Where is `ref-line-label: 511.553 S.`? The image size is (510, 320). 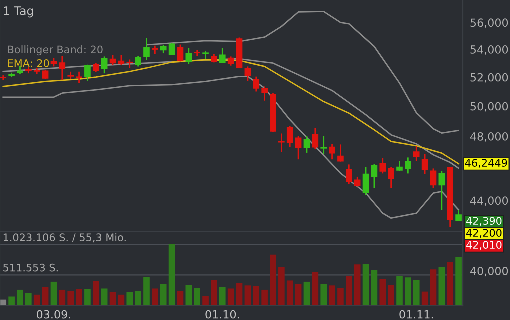 ref-line-label: 511.553 S. is located at coordinates (31, 268).